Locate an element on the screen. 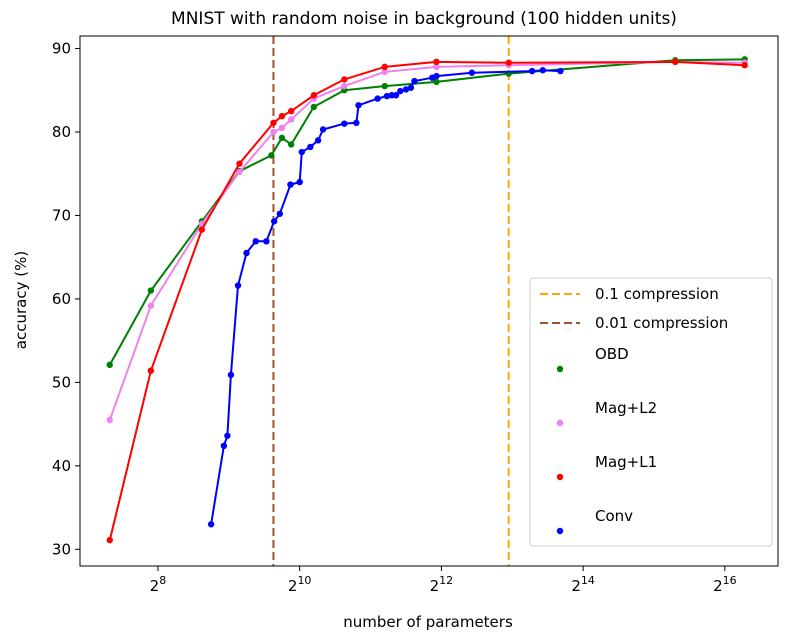  legend-label: 0.1 compression is located at coordinates (657, 294).